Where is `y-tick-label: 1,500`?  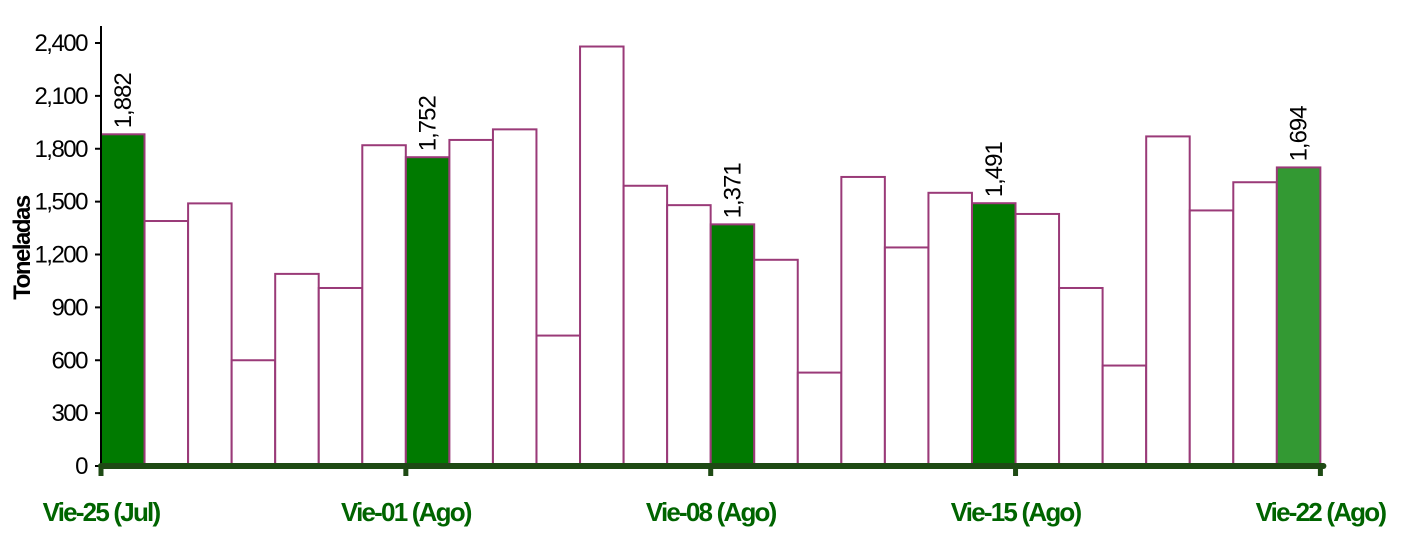 y-tick-label: 1,500 is located at coordinates (61, 202).